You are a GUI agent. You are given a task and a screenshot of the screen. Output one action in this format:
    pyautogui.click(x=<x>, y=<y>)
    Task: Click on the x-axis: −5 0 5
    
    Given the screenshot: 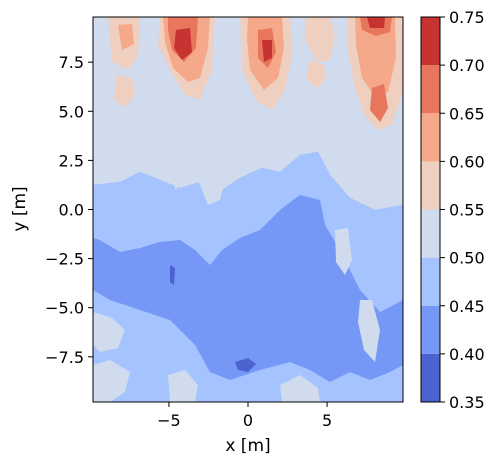 What is the action you would take?
    pyautogui.click(x=244, y=416)
    